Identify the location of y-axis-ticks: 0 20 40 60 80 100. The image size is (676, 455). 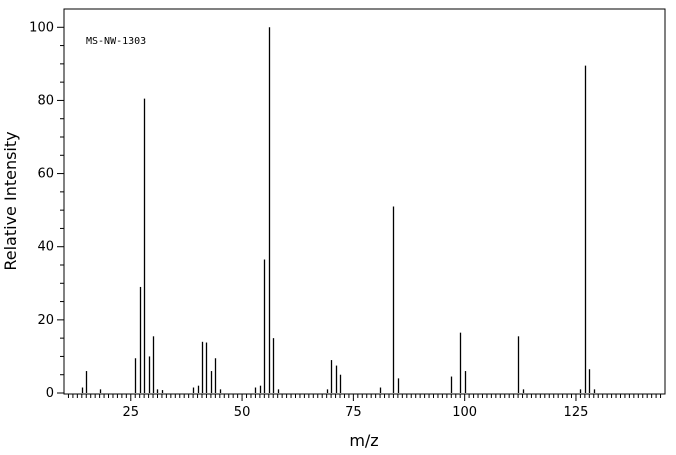
(46, 210).